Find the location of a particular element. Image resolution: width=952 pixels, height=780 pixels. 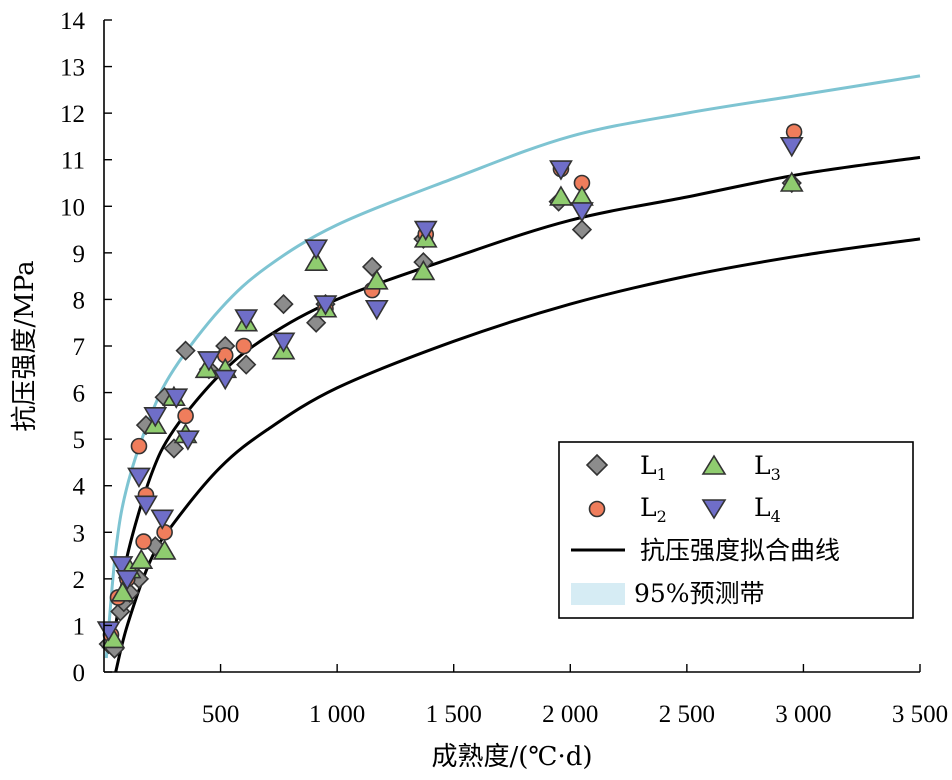

x-tick-label: 1 500 is located at coordinates (454, 714).